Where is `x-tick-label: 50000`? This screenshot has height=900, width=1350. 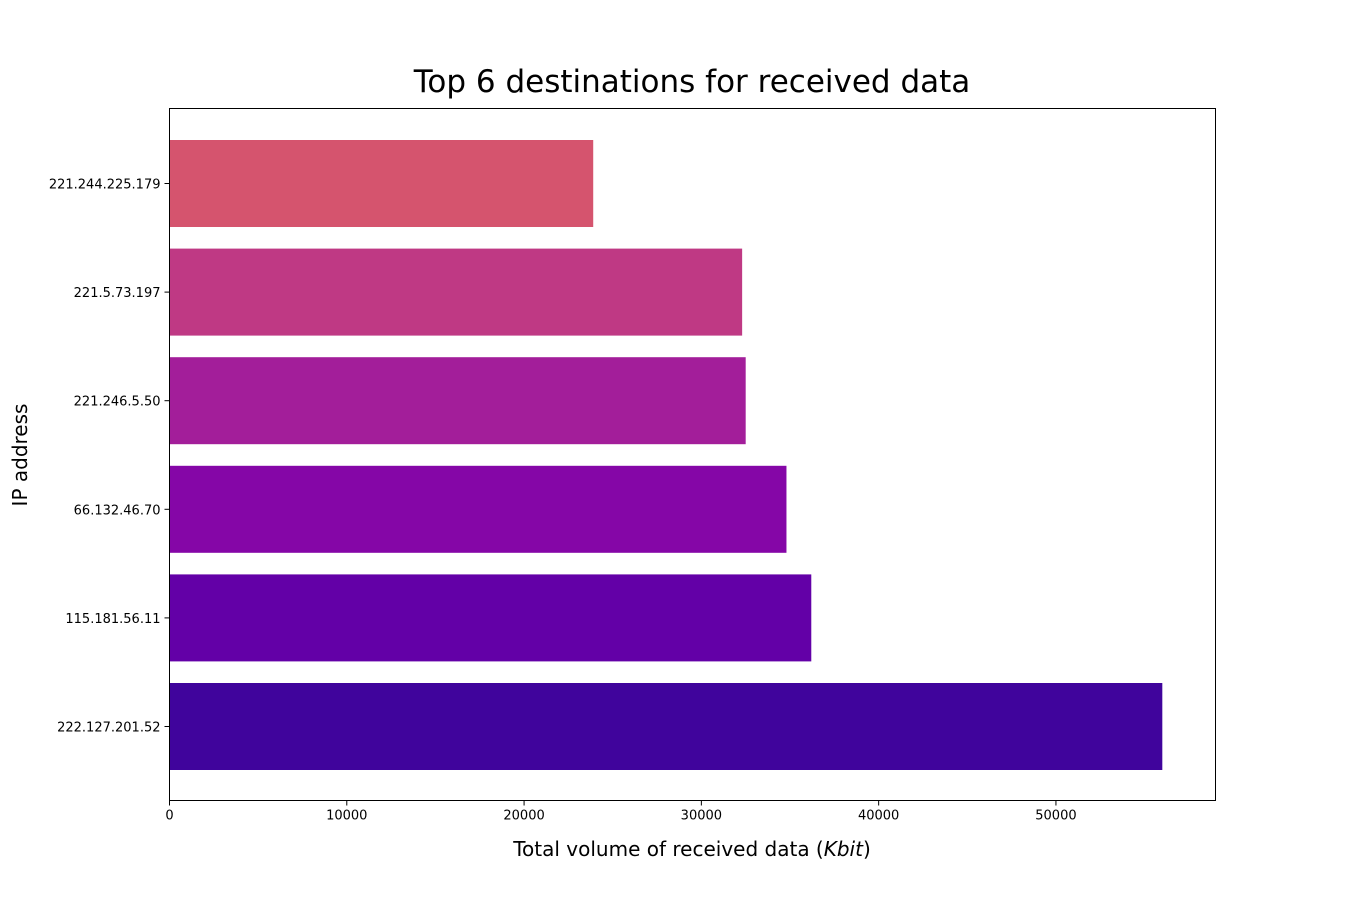 x-tick-label: 50000 is located at coordinates (1055, 816).